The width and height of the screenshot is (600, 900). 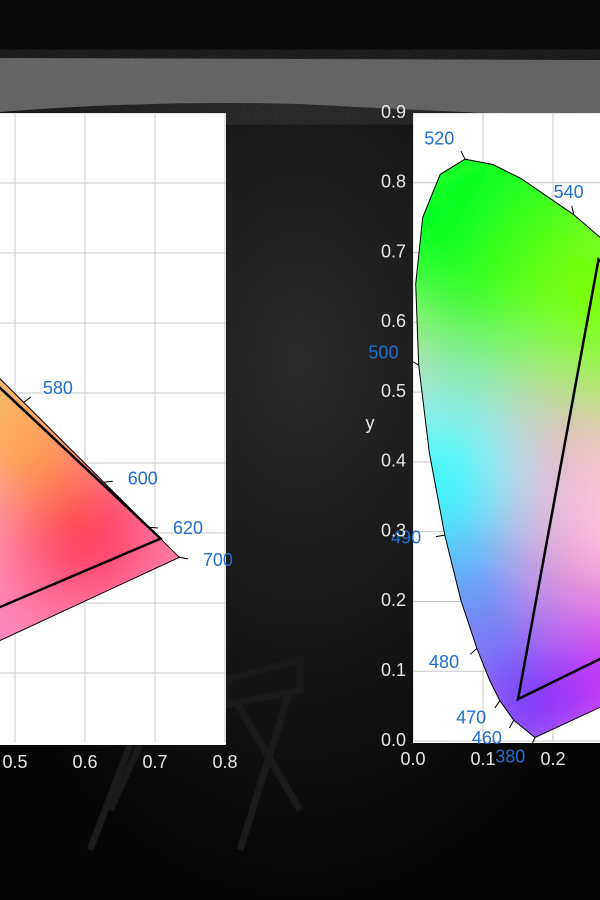 I want to click on y-tick-label: 0.4, so click(x=393, y=461).